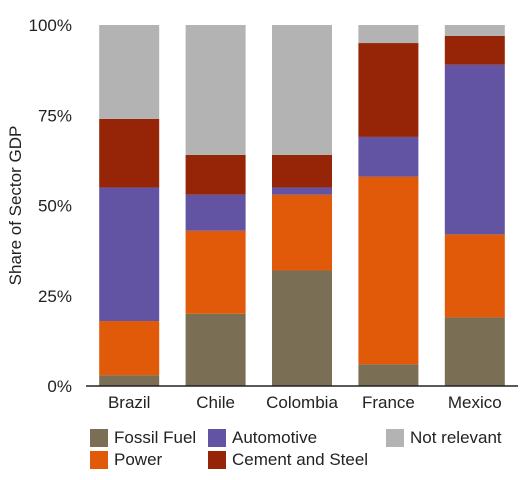 The height and width of the screenshot is (480, 528). What do you see at coordinates (474, 30) in the screenshot?
I see `bar-mexico-not-relevant` at bounding box center [474, 30].